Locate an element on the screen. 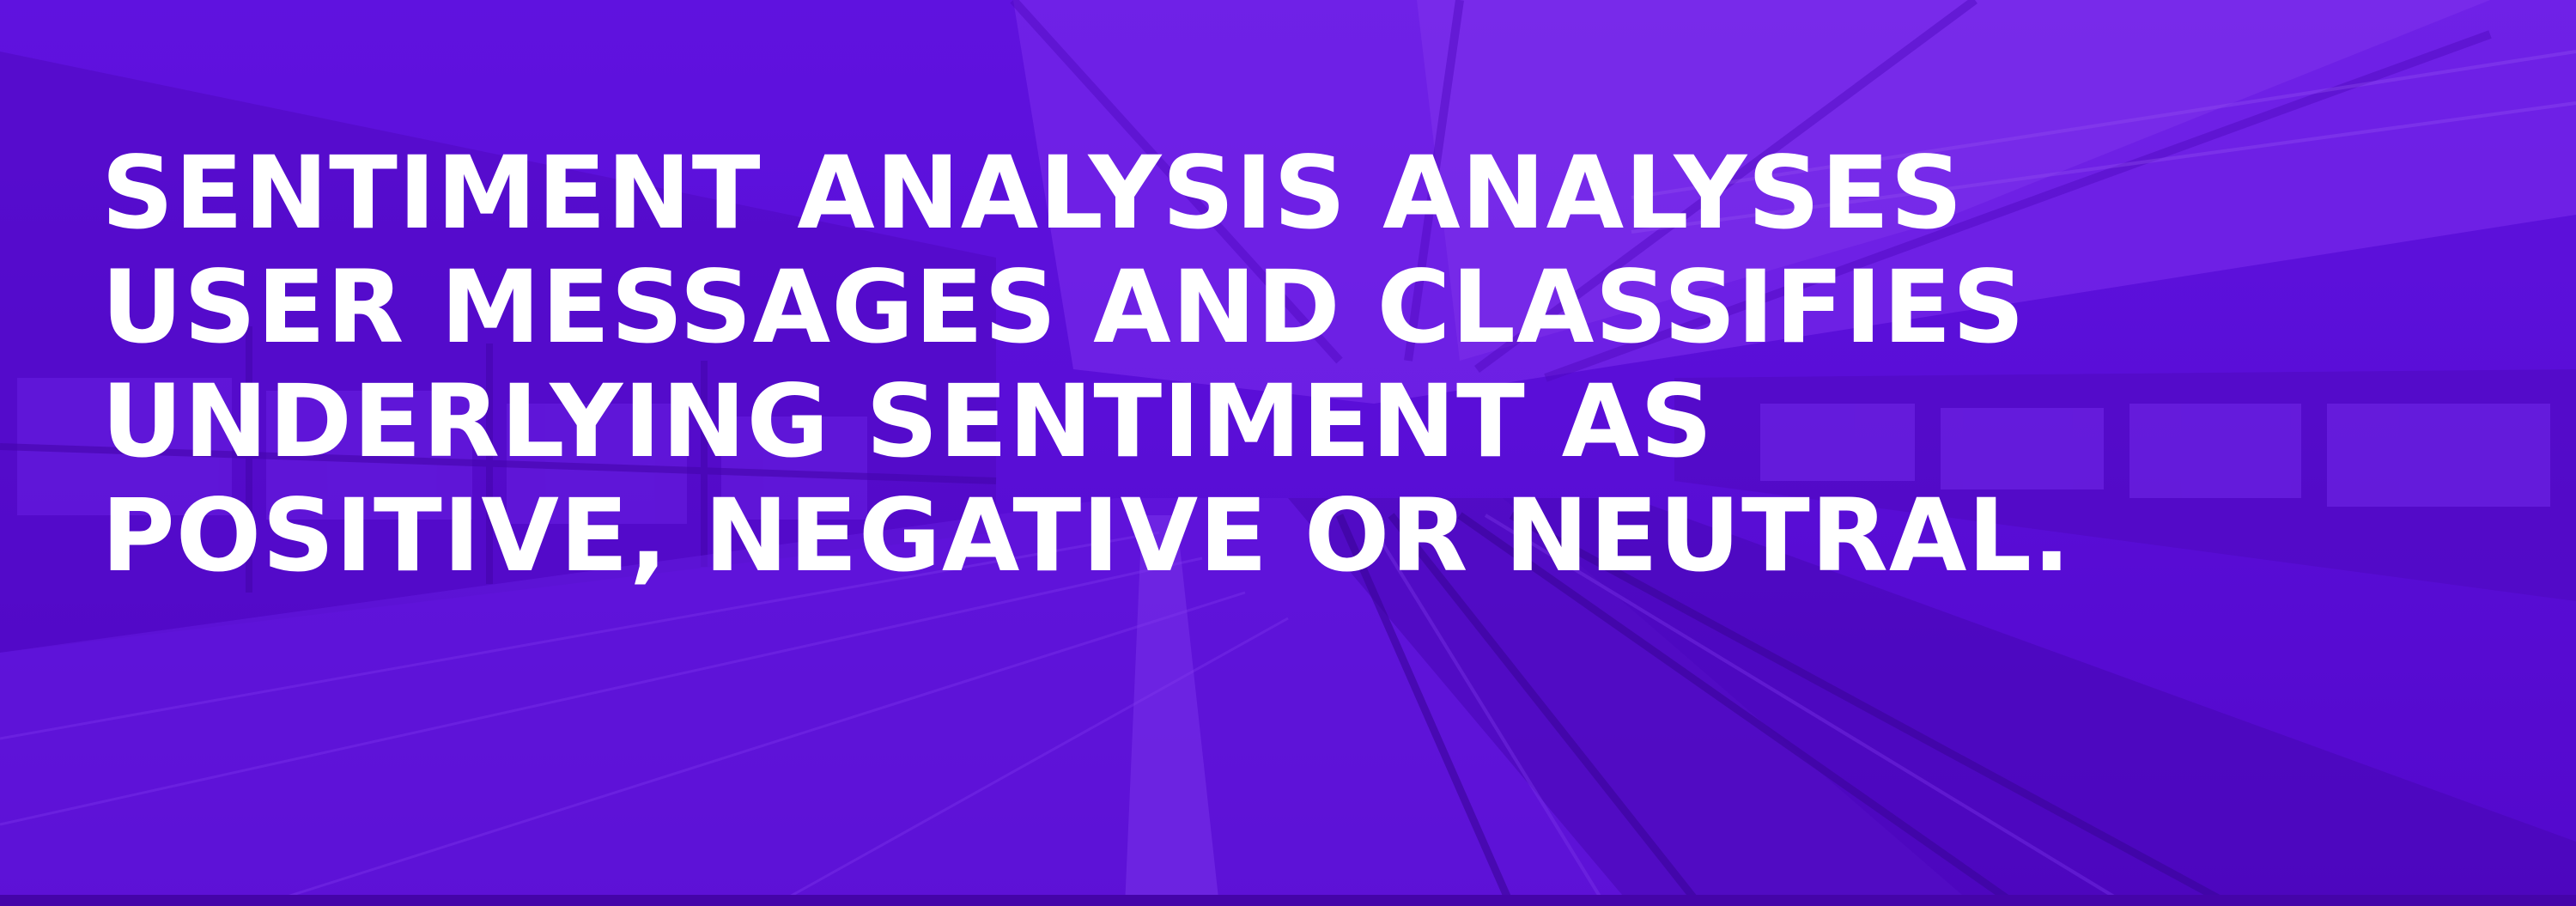  headline-line-4: POSITIVE, NEGATIVE OR NEUTRAL. is located at coordinates (1086, 535).